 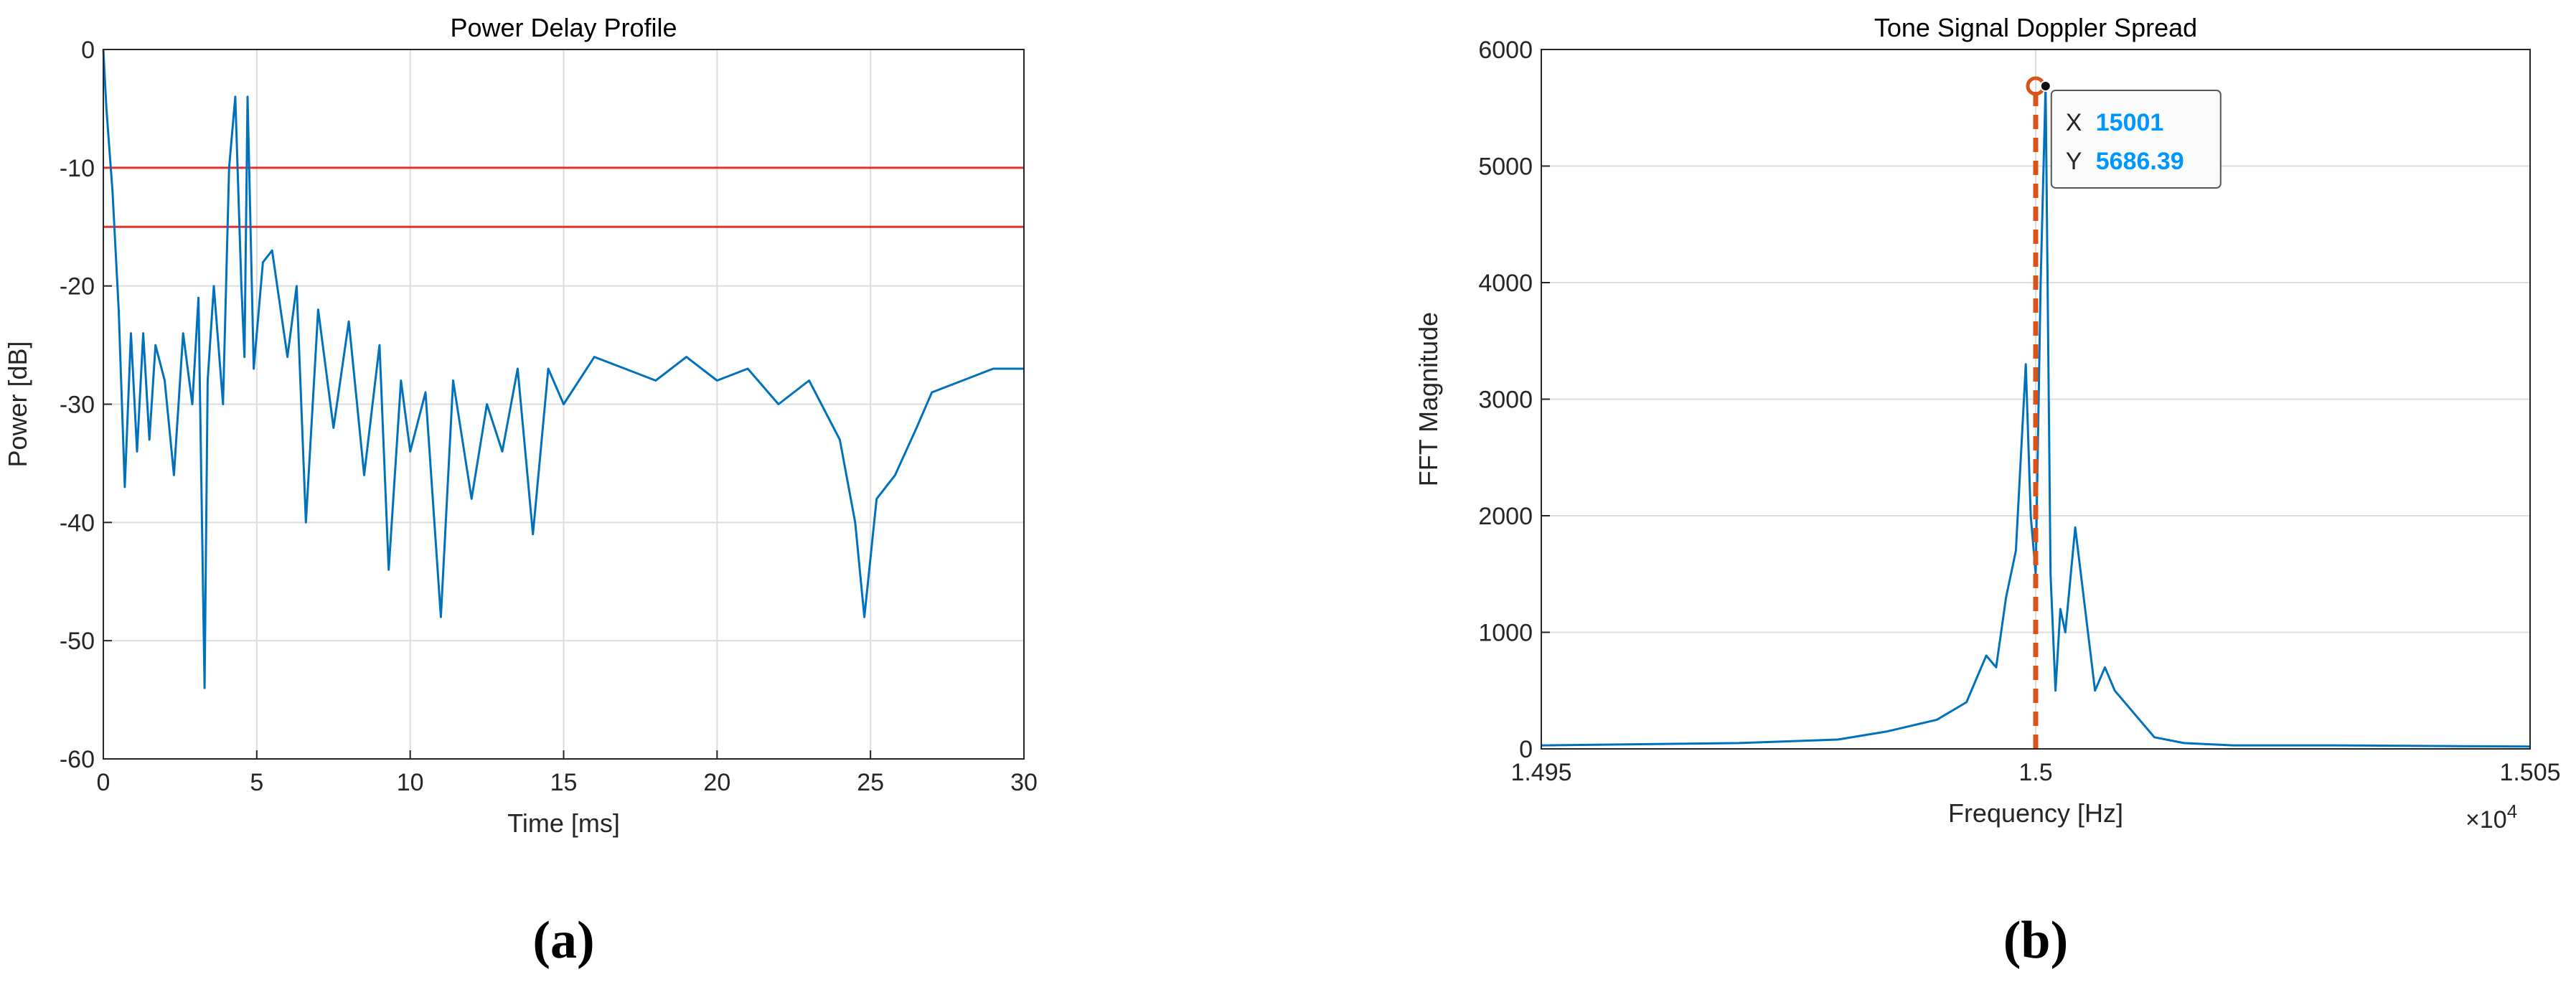 I want to click on subfigure-caption: (a), so click(x=563, y=940).